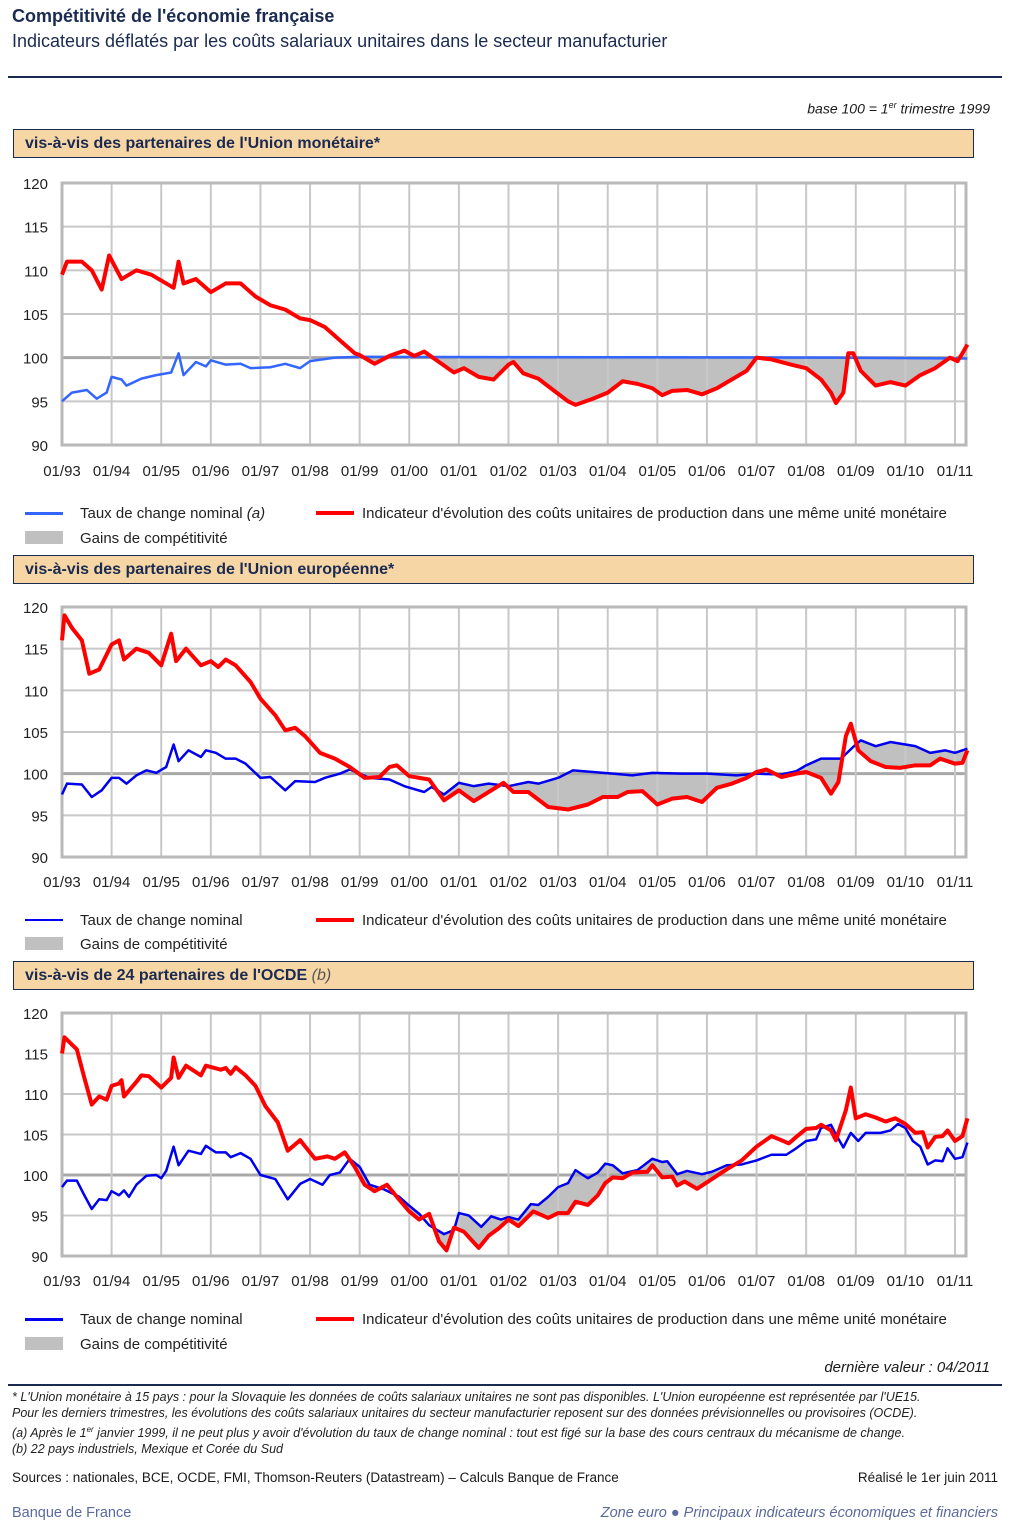  I want to click on x-tick-label: 01/93, so click(62, 471).